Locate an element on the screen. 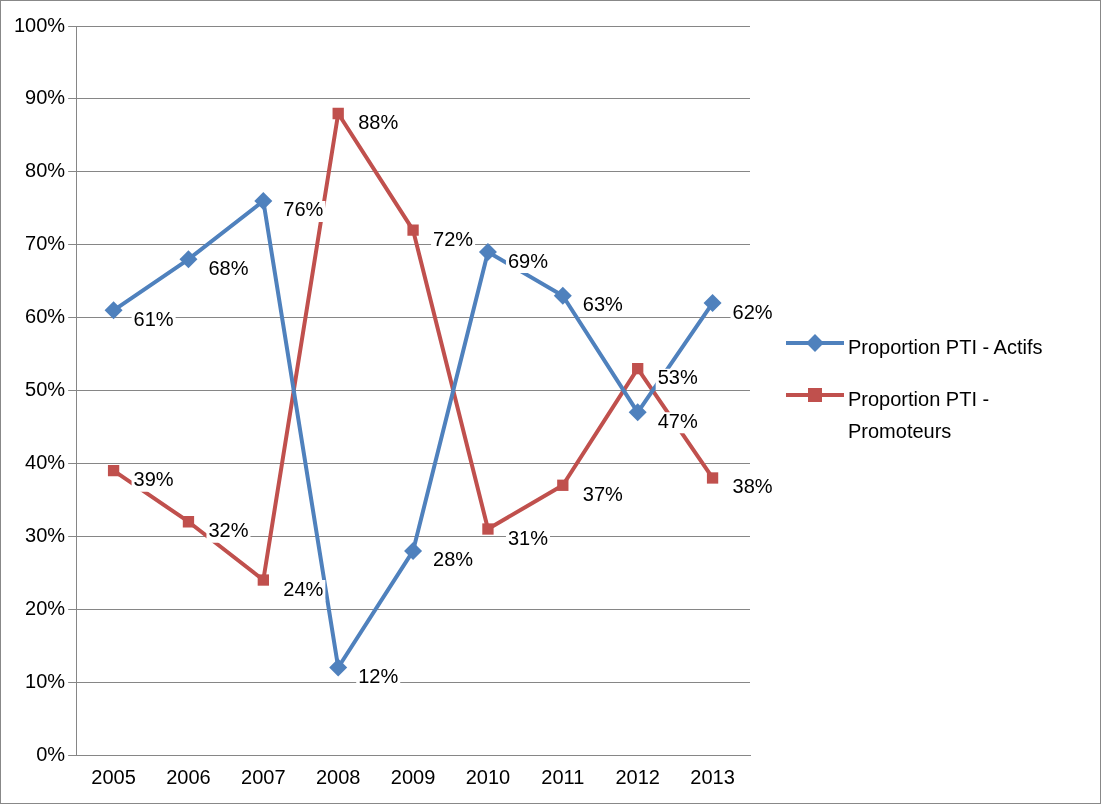  legend-label: Proportion PTI - Actifs is located at coordinates (945, 347).